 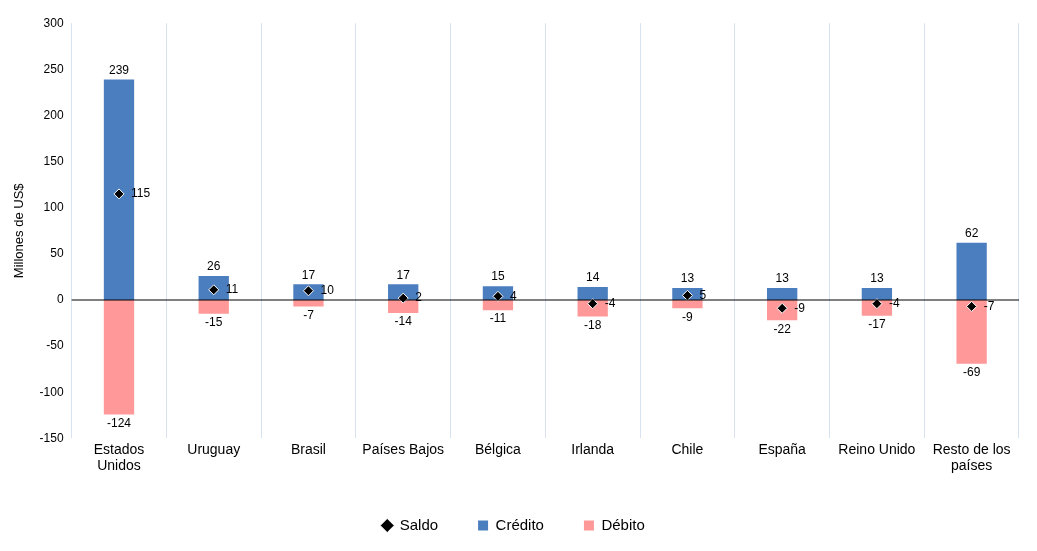 I want to click on x-tick-label: Países Bajos, so click(x=403, y=448).